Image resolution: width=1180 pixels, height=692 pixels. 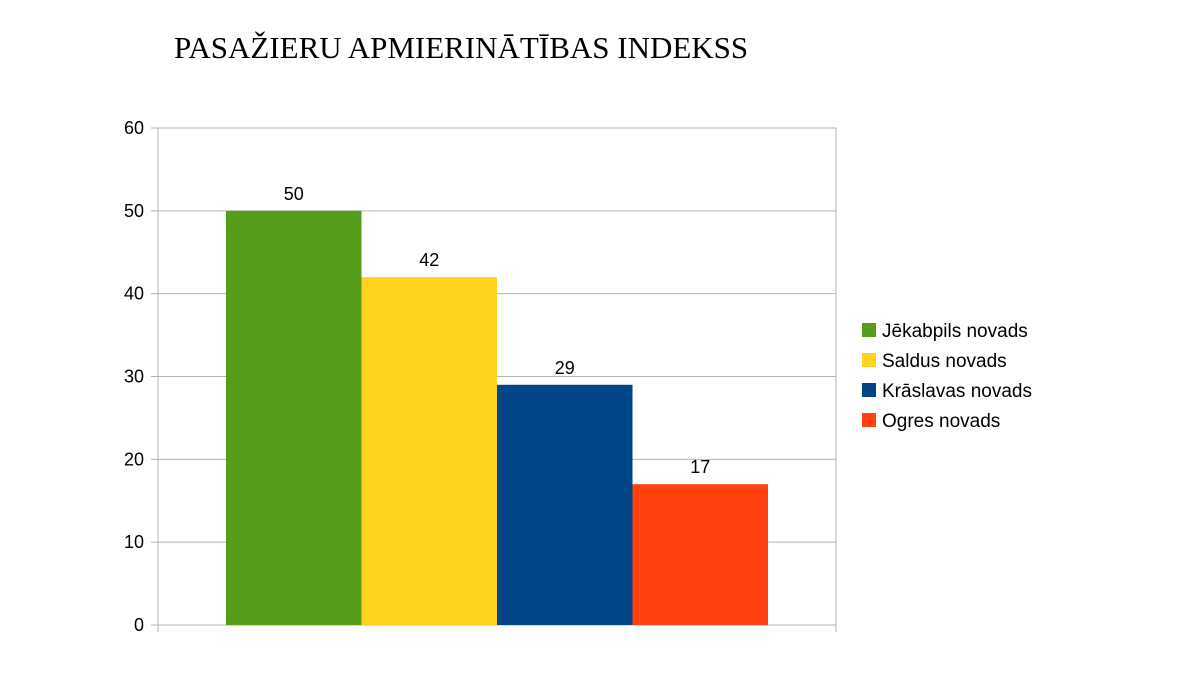 I want to click on y-tick-label: 60, so click(x=134, y=128).